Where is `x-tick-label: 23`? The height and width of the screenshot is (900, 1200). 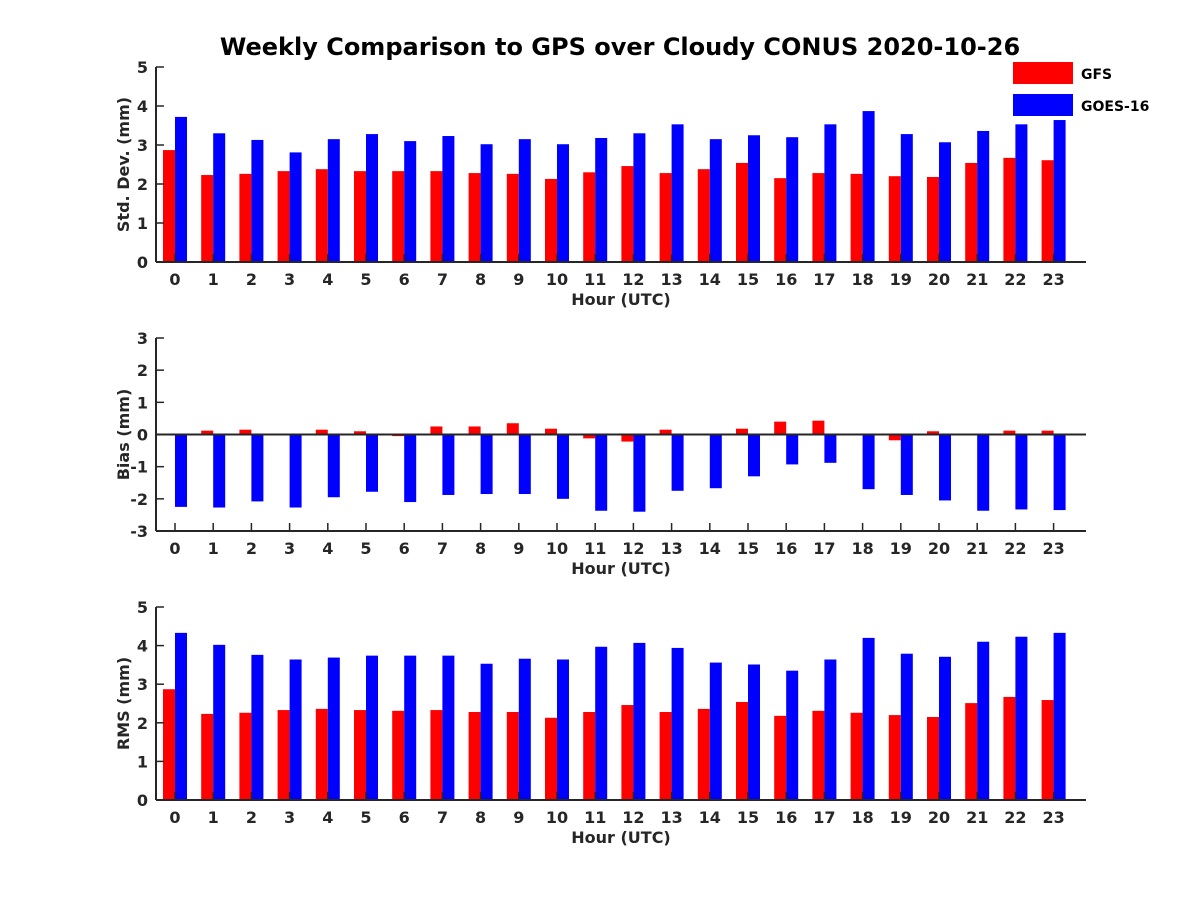 x-tick-label: 23 is located at coordinates (1053, 817).